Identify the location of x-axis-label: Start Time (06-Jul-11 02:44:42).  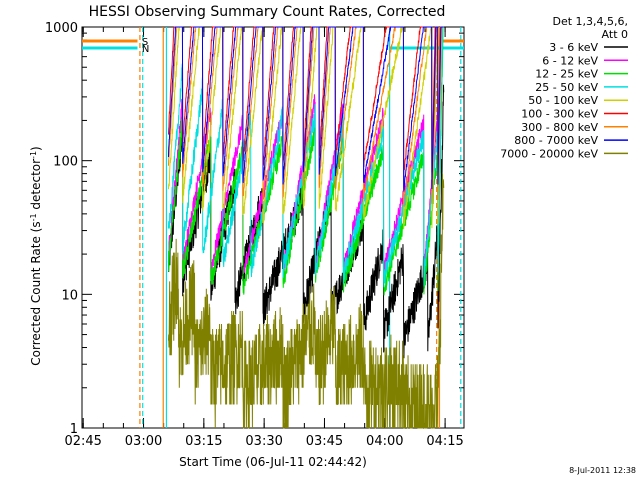
(273, 462).